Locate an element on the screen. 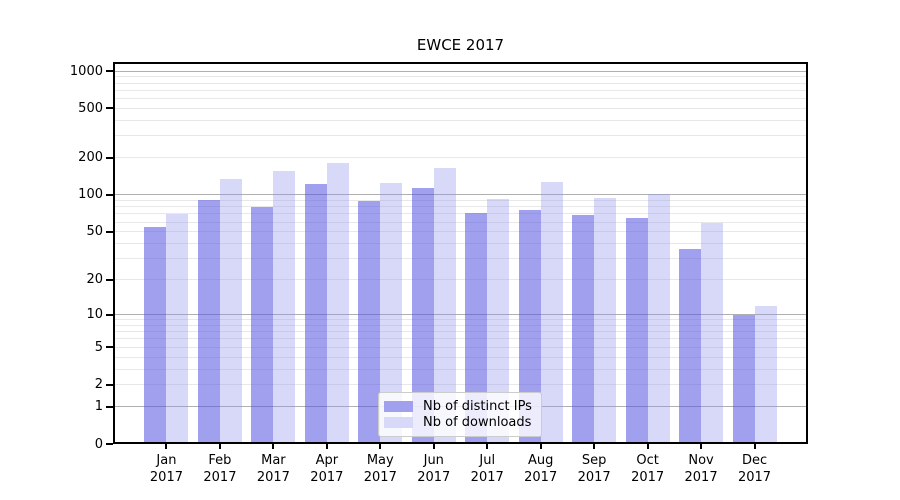 The width and height of the screenshot is (900, 500). x-tick-label-jun: Jun 2017 is located at coordinates (434, 469).